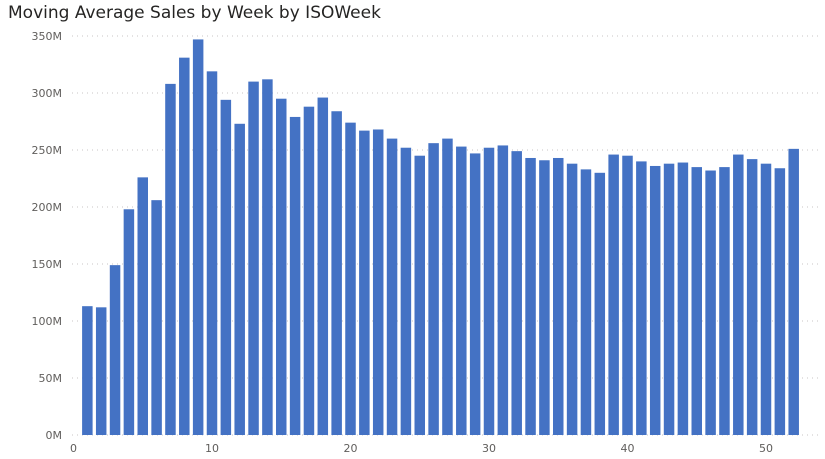 The image size is (825, 459). What do you see at coordinates (47, 236) in the screenshot?
I see `y-axis: 0M 50M 100M 150M 200M 250M 300M 350M` at bounding box center [47, 236].